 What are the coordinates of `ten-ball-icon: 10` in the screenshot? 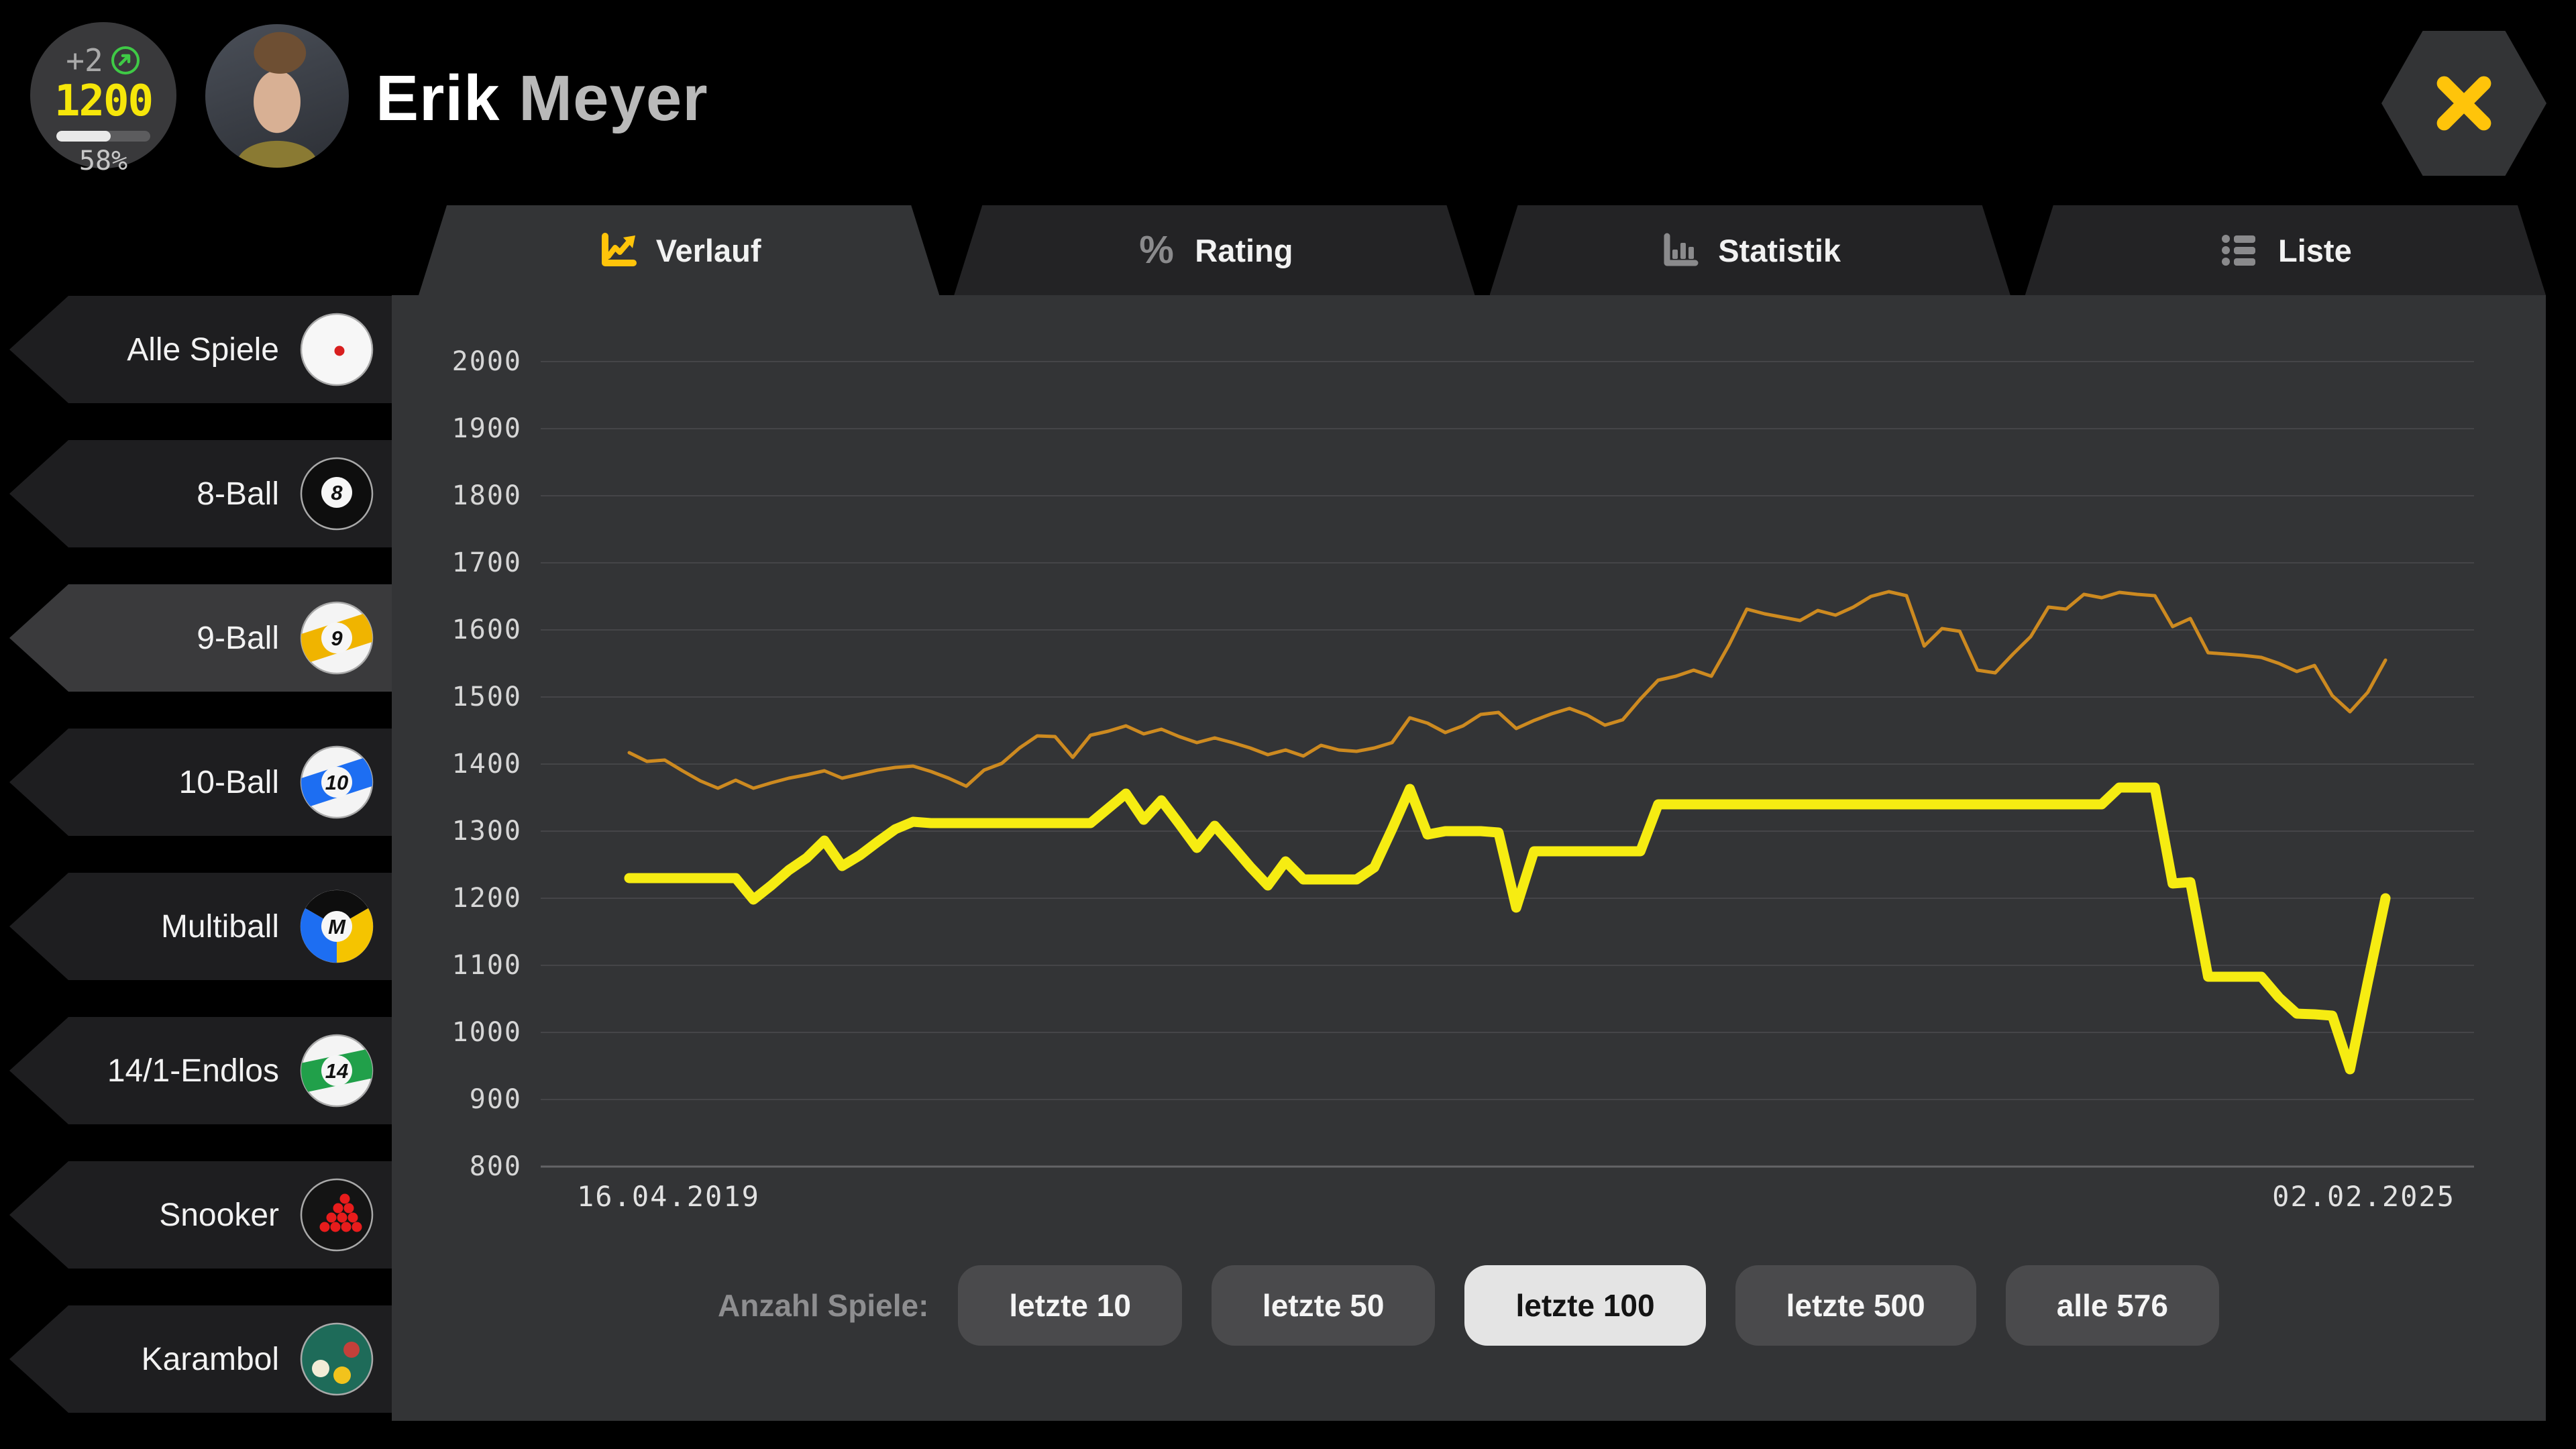 It's located at (337, 782).